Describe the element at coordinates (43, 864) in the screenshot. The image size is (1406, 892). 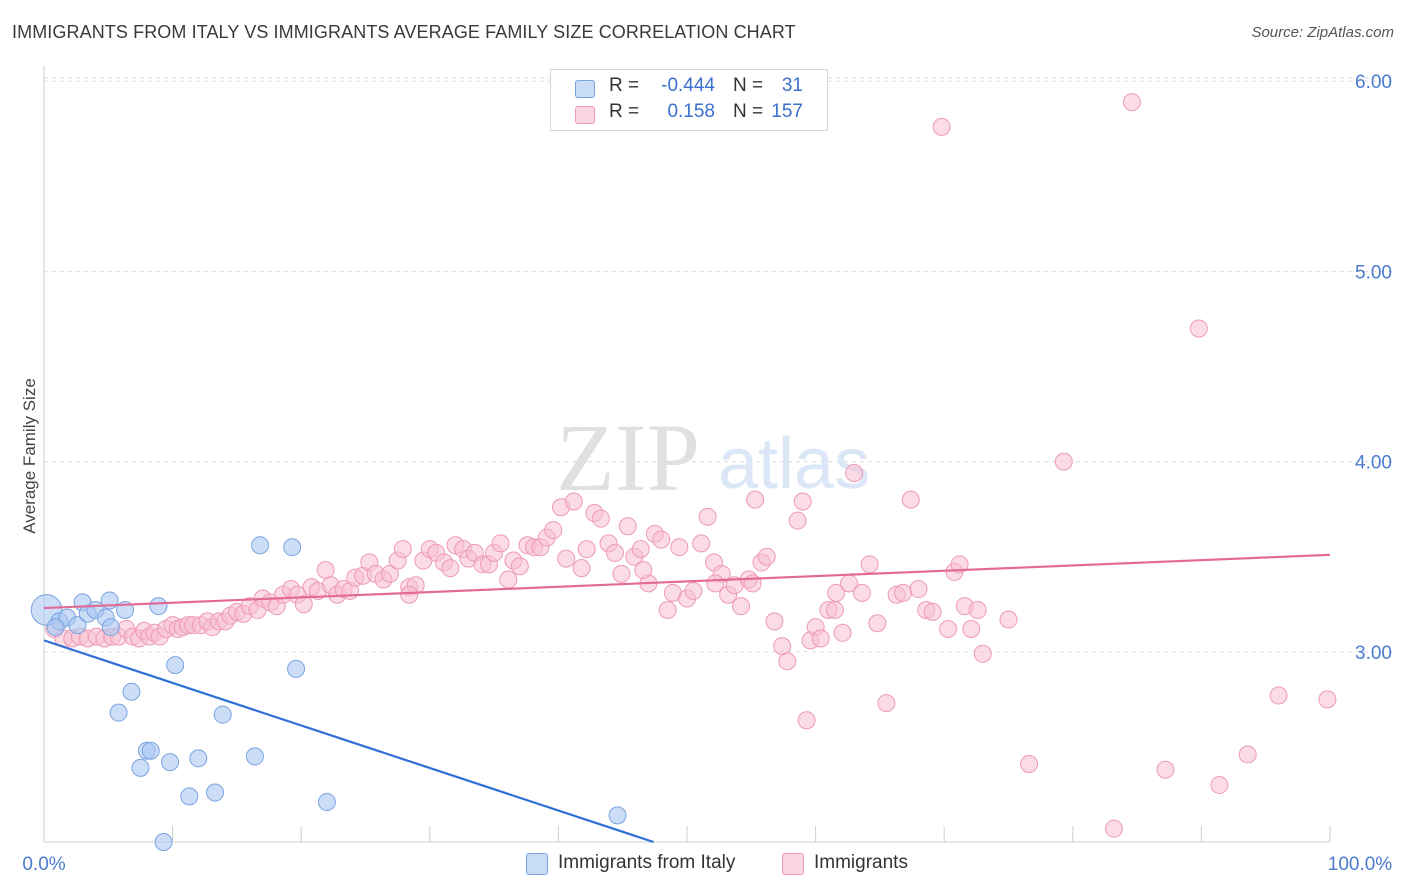
I see `x-tick-label-min: 0.0%` at that location.